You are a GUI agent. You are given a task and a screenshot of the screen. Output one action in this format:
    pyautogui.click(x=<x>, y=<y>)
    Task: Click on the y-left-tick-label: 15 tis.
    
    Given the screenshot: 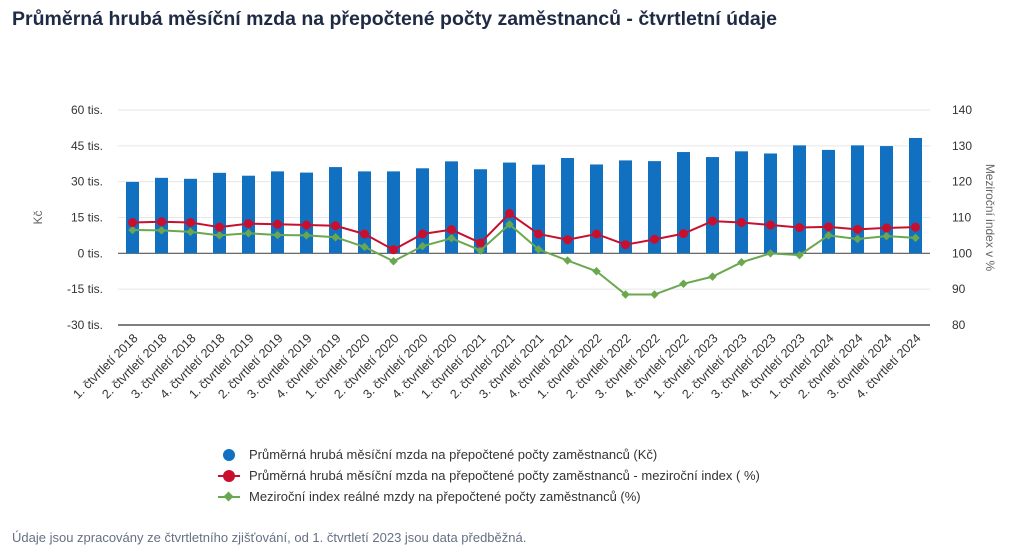 What is the action you would take?
    pyautogui.click(x=87, y=218)
    